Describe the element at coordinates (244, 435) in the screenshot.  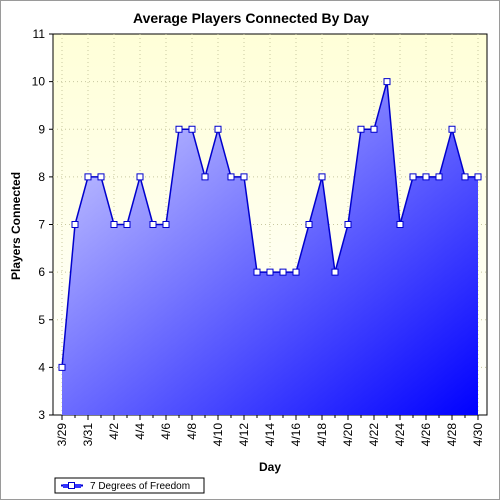
I see `x-tick-label: 4/12` at that location.